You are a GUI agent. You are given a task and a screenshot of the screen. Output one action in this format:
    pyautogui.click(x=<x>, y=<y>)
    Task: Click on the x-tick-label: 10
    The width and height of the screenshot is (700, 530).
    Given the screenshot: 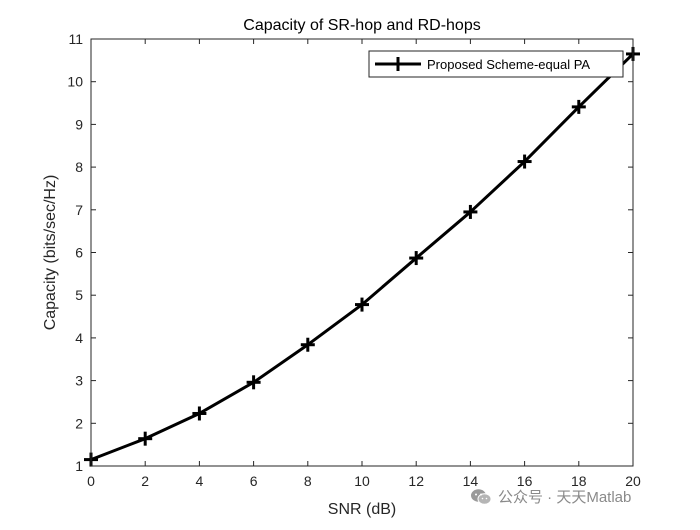 What is the action you would take?
    pyautogui.click(x=362, y=481)
    